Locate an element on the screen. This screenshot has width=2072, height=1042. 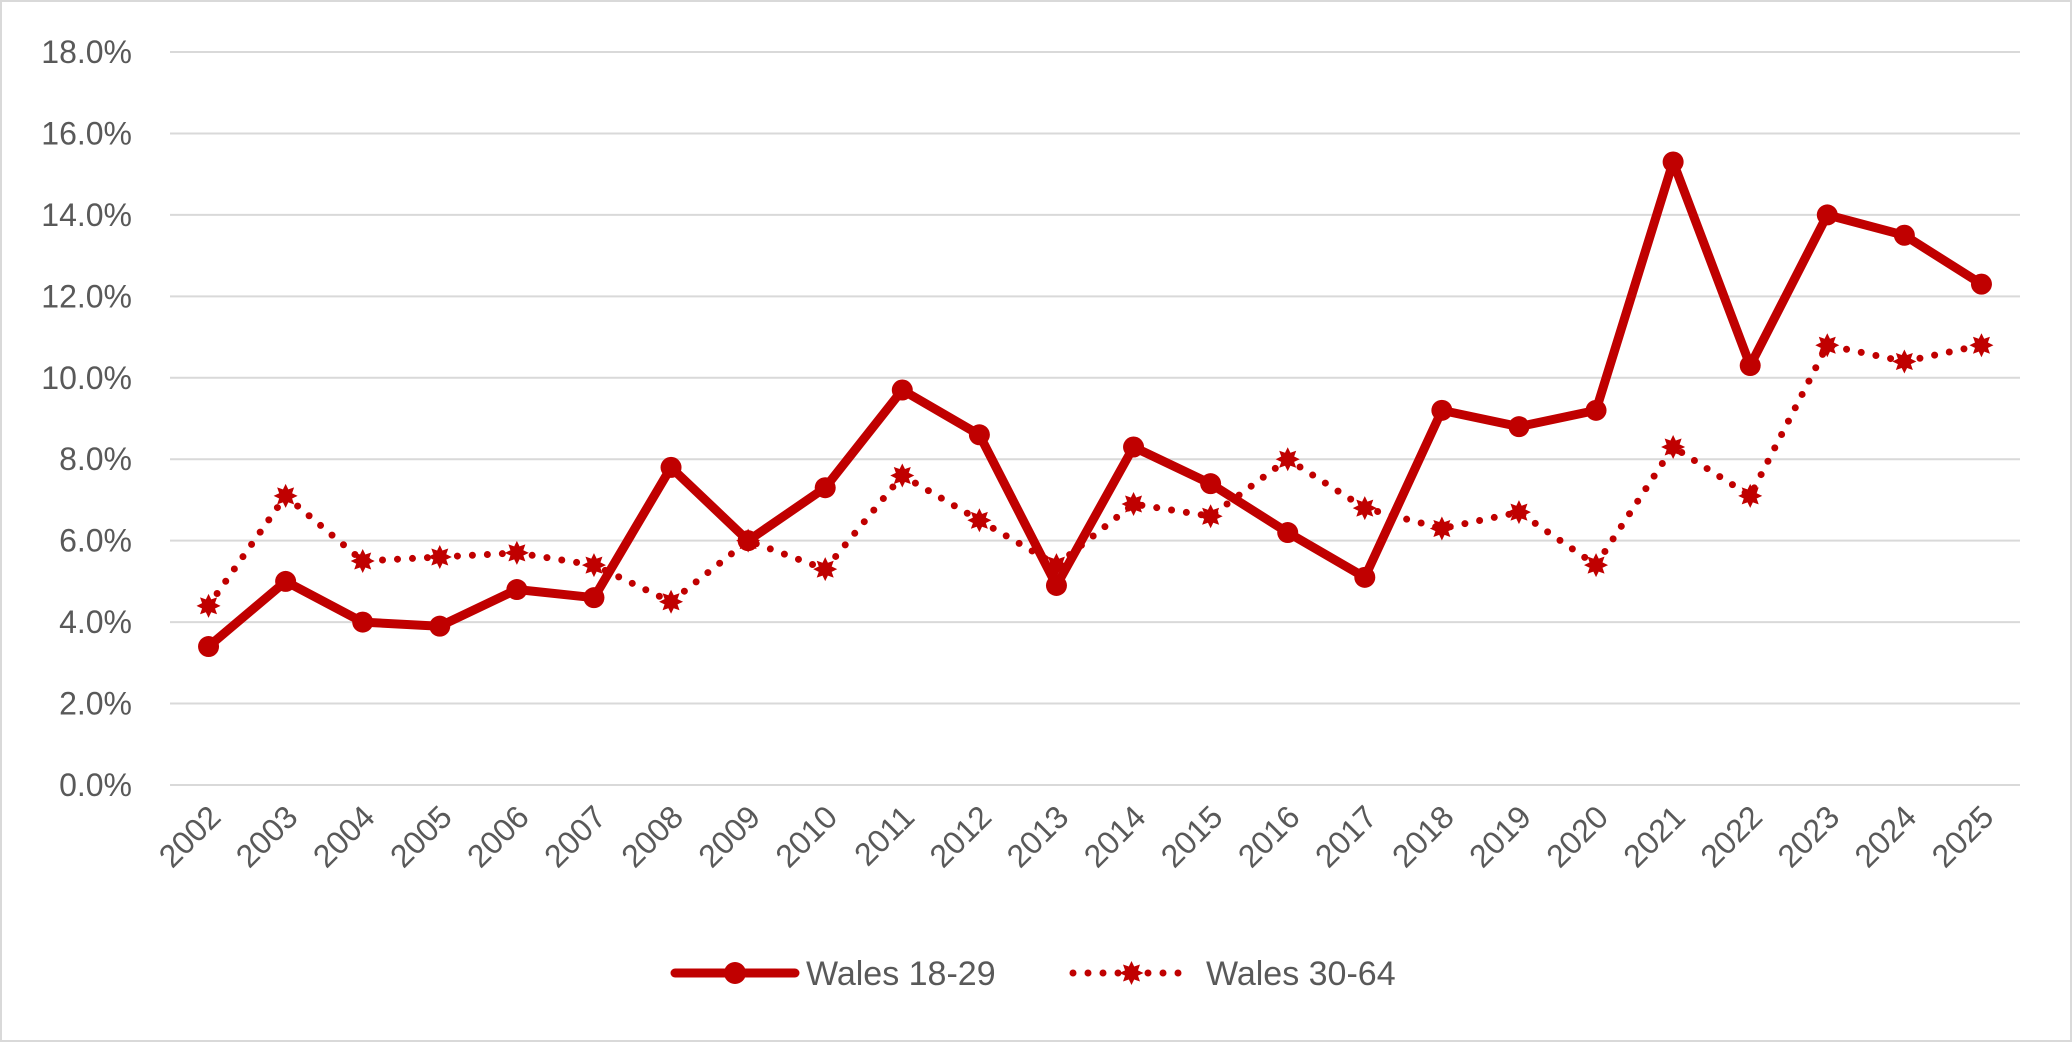
x-tick-label: 2016 is located at coordinates (1269, 836).